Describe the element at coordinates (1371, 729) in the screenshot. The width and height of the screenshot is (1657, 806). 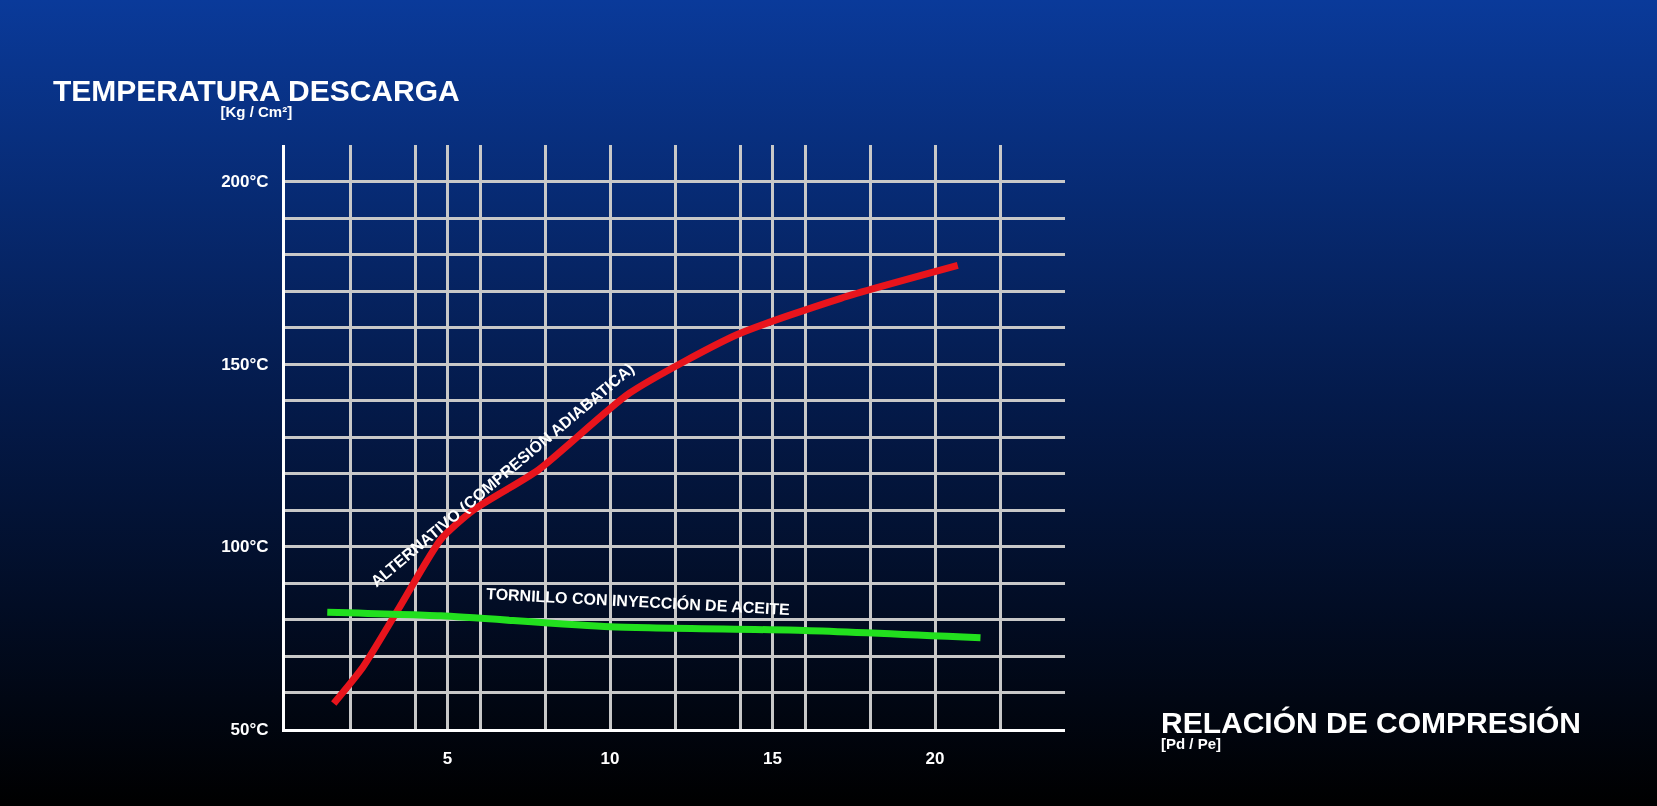
I see `x-axis-title: RELACIÓN DE COMPRESIÓN [Pd / Pe]` at that location.